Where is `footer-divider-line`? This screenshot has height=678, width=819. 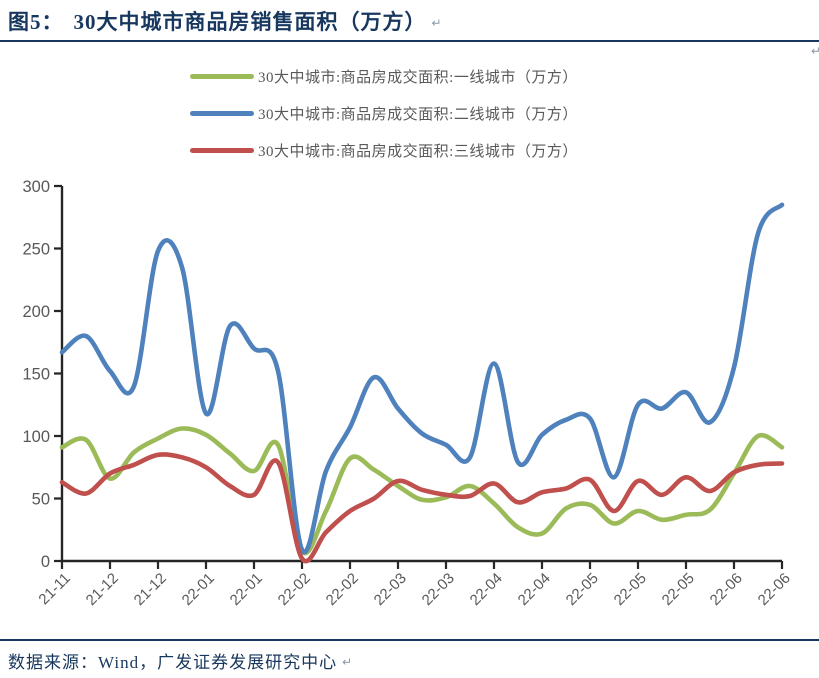 footer-divider-line is located at coordinates (409, 640).